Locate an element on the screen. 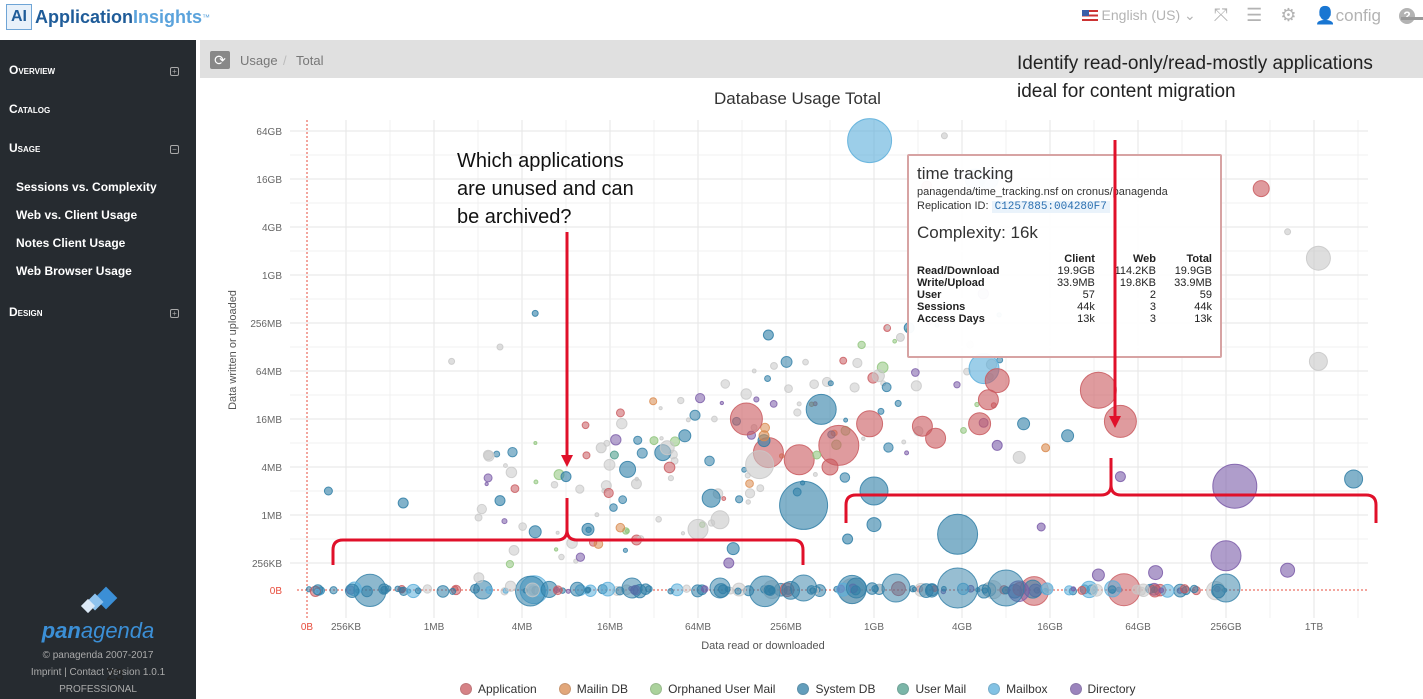  language-select: English (US) ⌄ is located at coordinates (1138, 15).